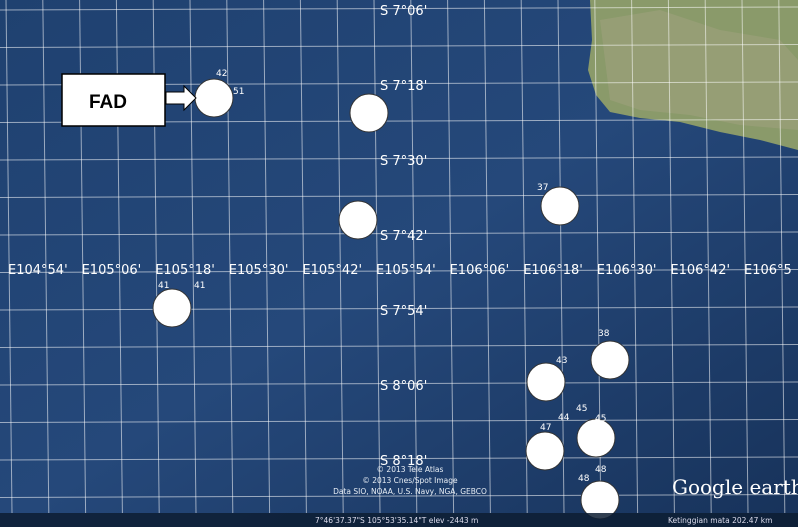  Describe the element at coordinates (403, 311) in the screenshot. I see `latitude-label: S 7°54'` at that location.